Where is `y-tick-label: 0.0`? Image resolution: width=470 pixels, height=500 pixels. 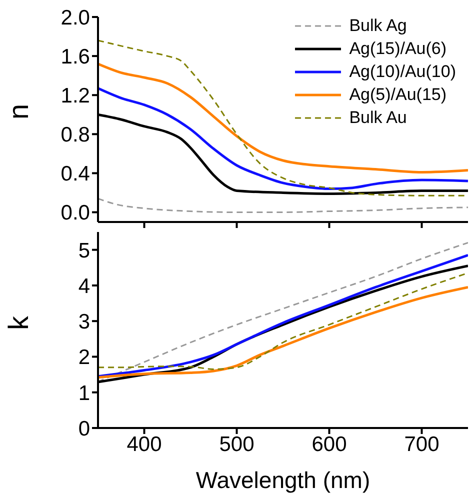
y-tick-label: 0.0 is located at coordinates (75, 213).